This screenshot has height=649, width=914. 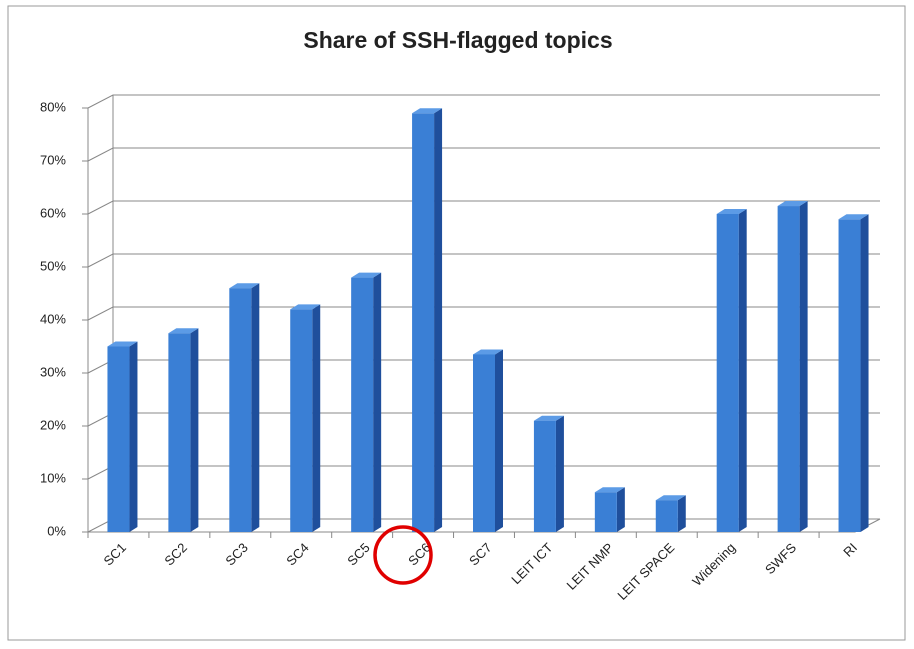 What do you see at coordinates (53, 106) in the screenshot?
I see `y-tick-label: 80%` at bounding box center [53, 106].